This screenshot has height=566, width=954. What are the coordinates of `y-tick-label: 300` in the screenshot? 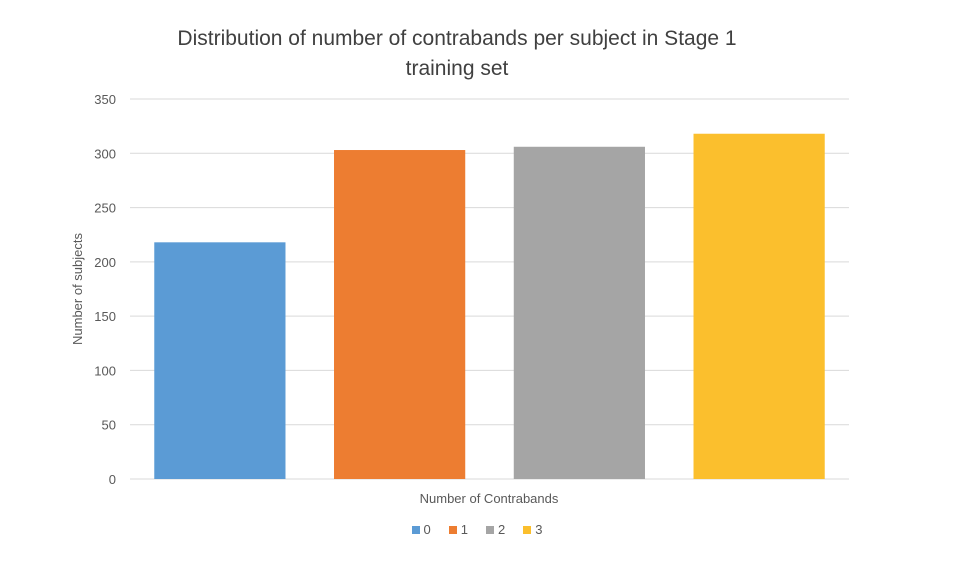 It's located at (105, 153).